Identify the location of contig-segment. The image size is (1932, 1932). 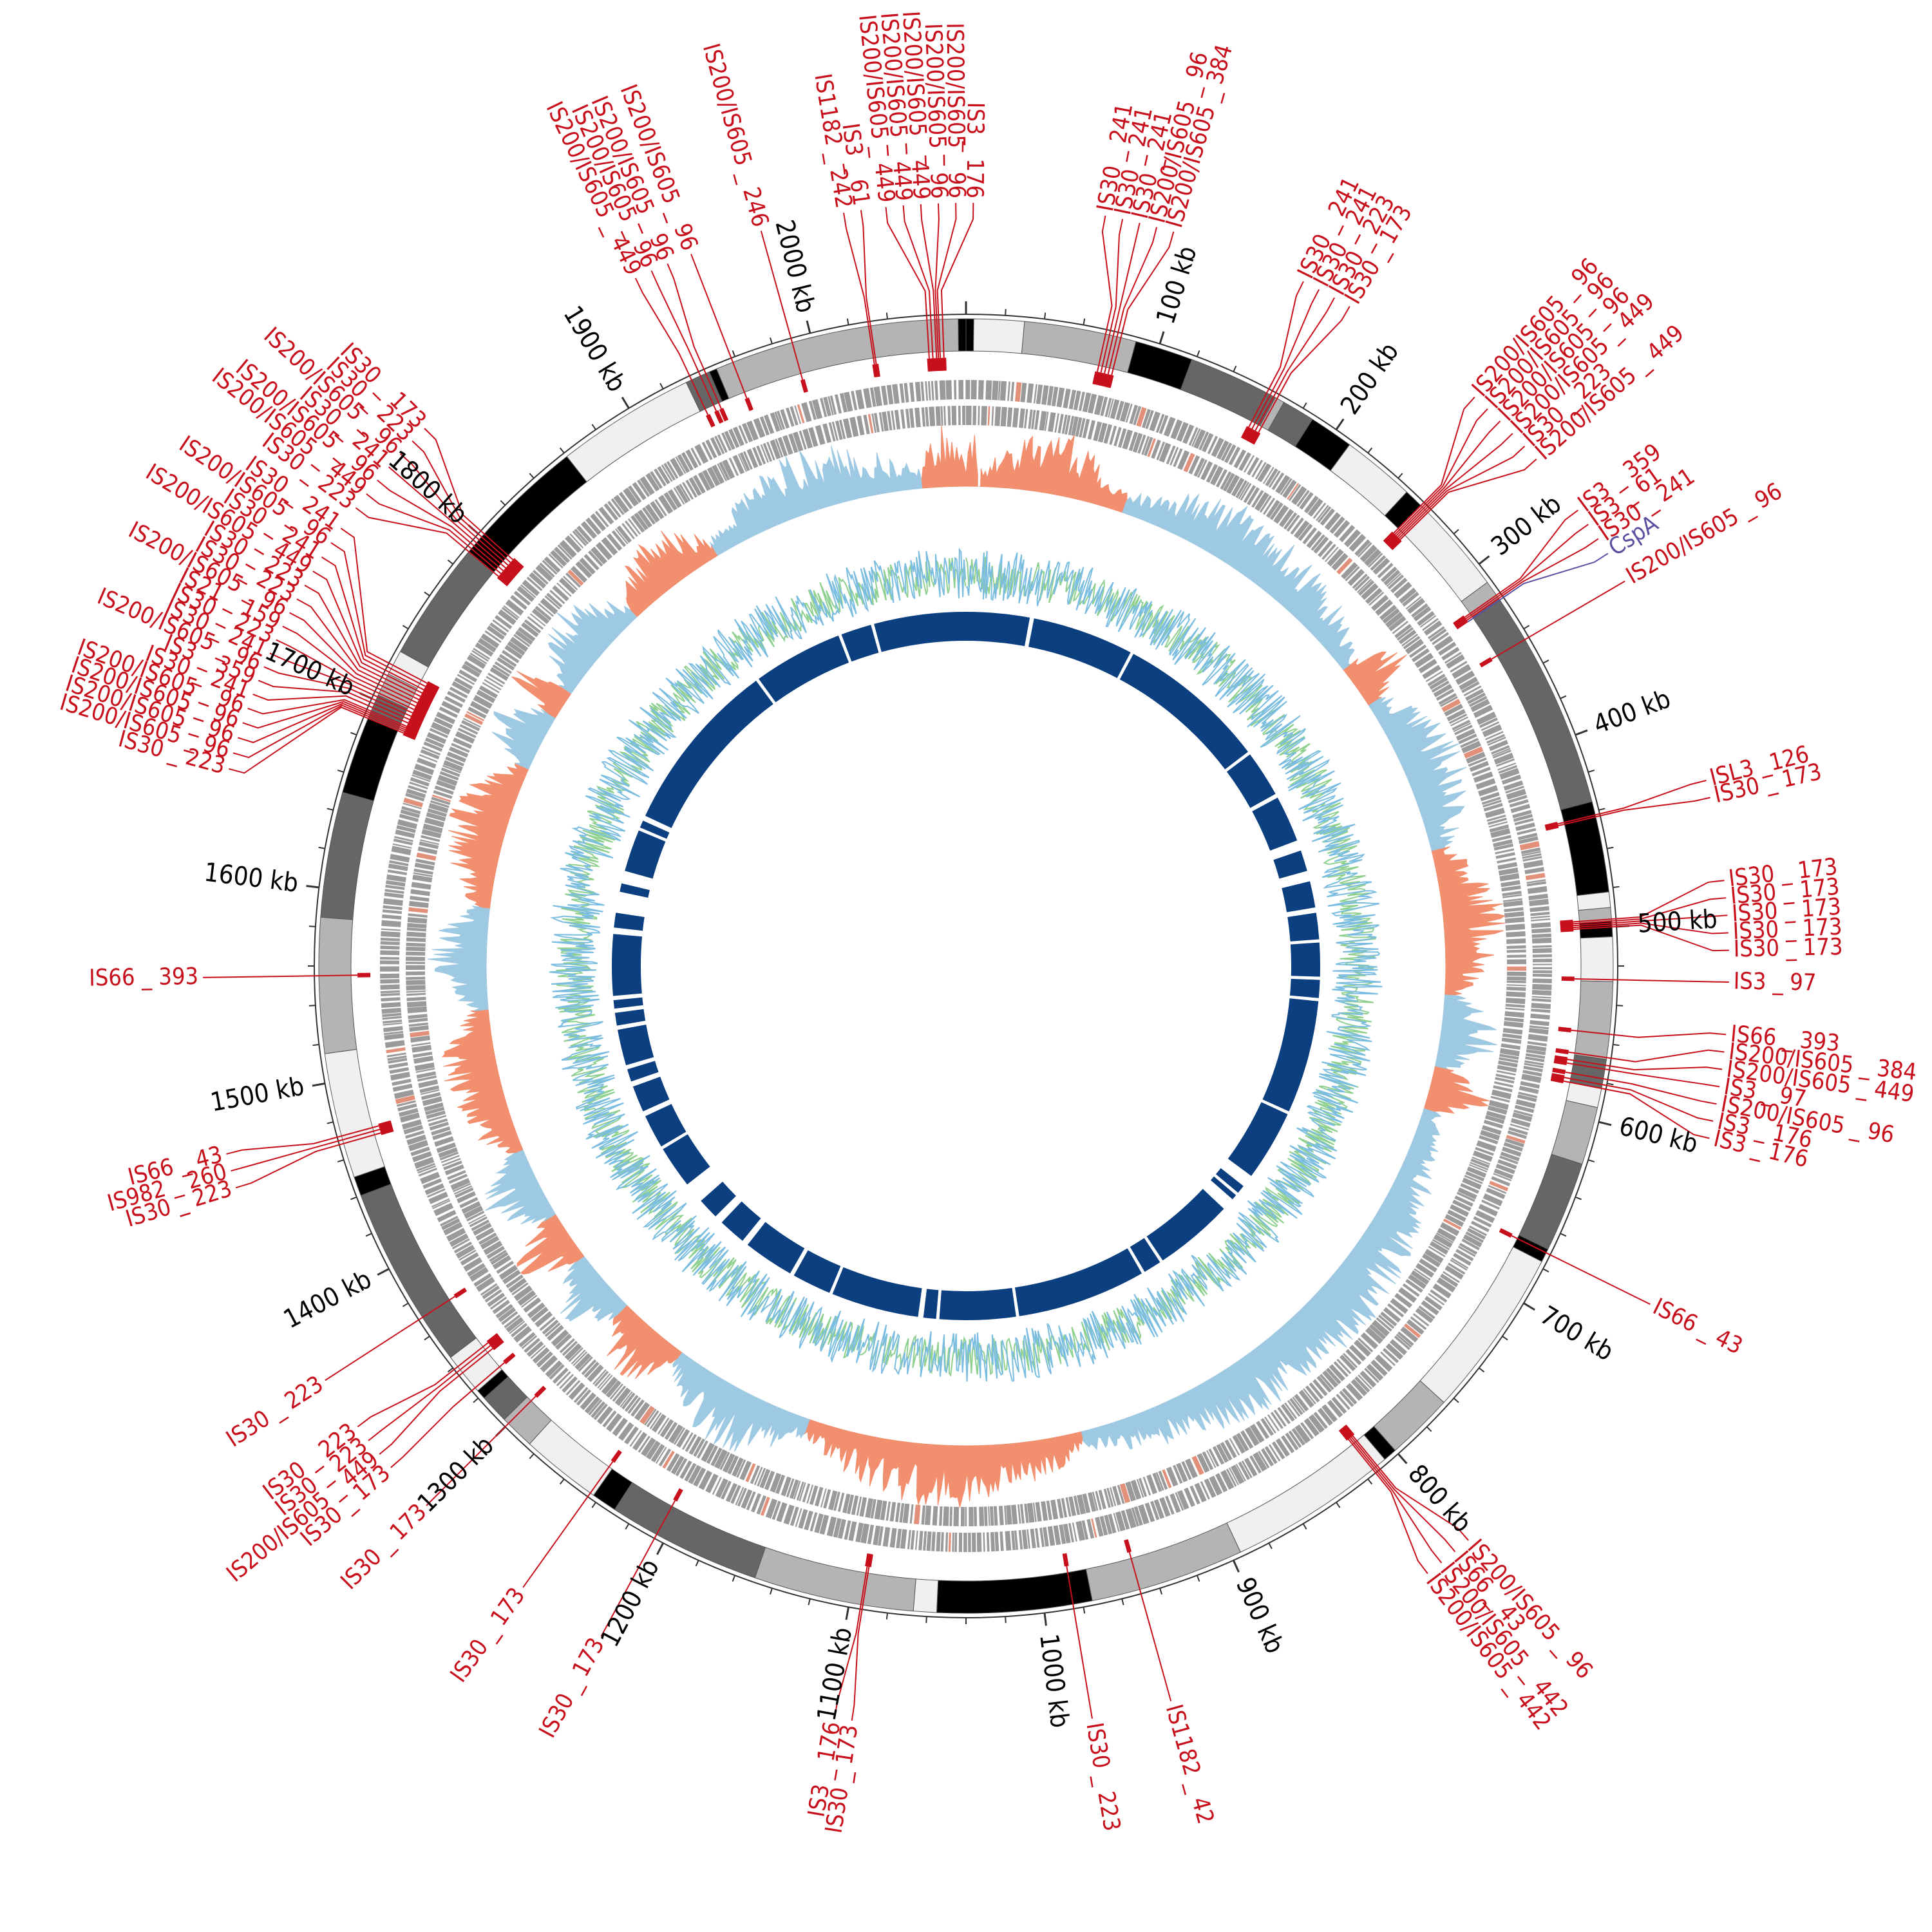
(1550, 1201).